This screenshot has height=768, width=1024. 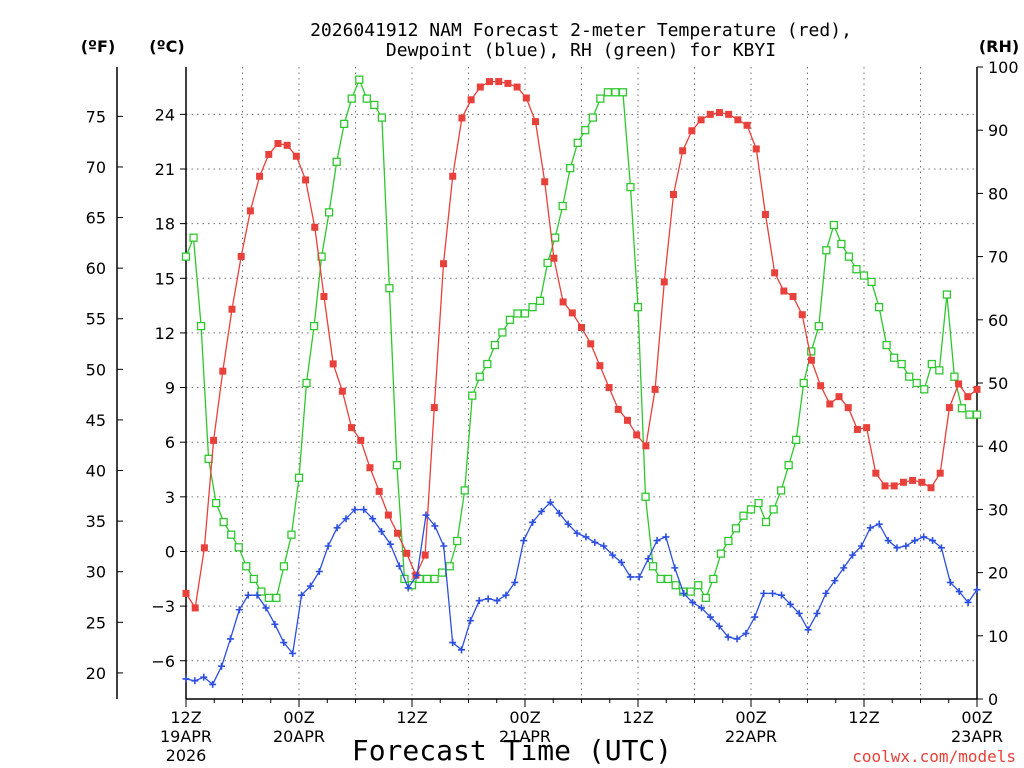 I want to click on tick-label-x: 12Z, so click(x=863, y=717).